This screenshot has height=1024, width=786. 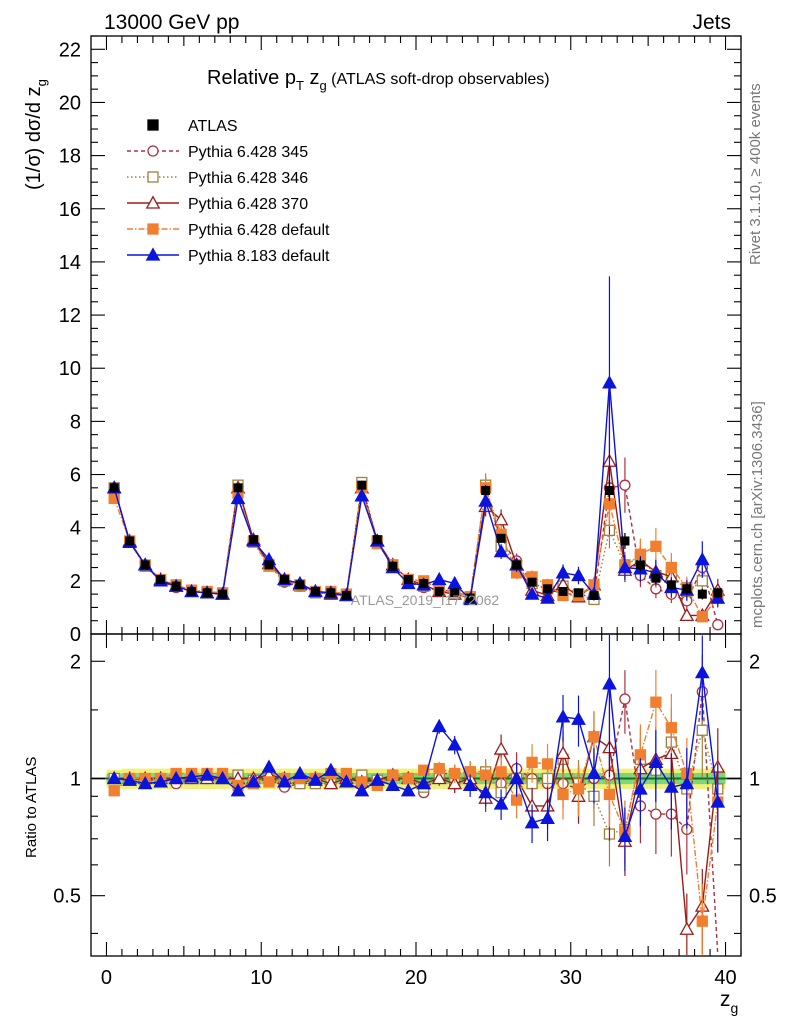 I want to click on series-line-main, so click(x=416, y=552).